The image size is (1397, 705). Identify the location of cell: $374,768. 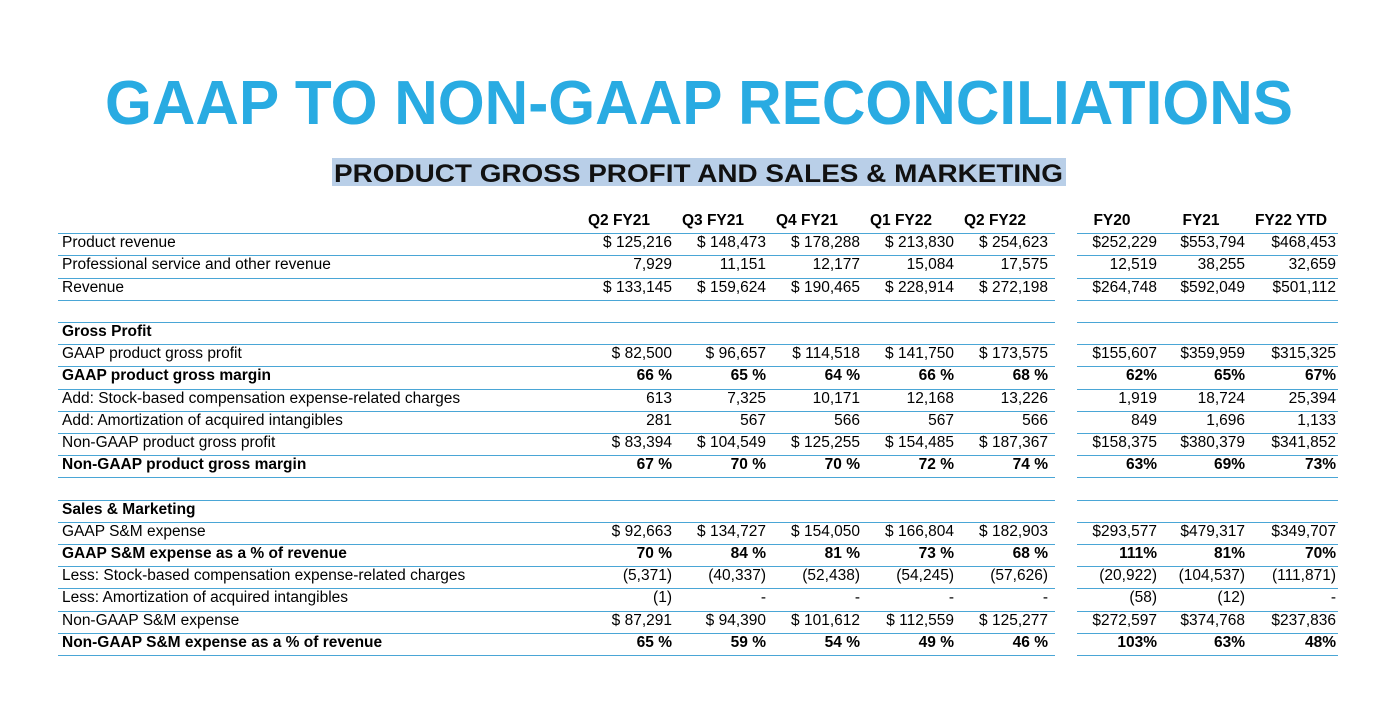
(1212, 620).